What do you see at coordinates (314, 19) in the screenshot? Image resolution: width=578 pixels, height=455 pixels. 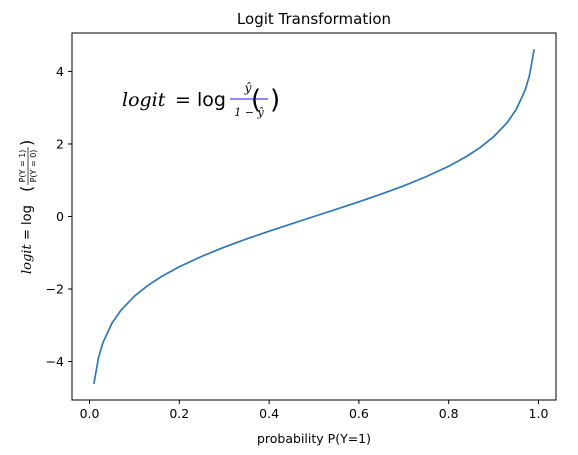 I see `chart-title: Logit Transformation` at bounding box center [314, 19].